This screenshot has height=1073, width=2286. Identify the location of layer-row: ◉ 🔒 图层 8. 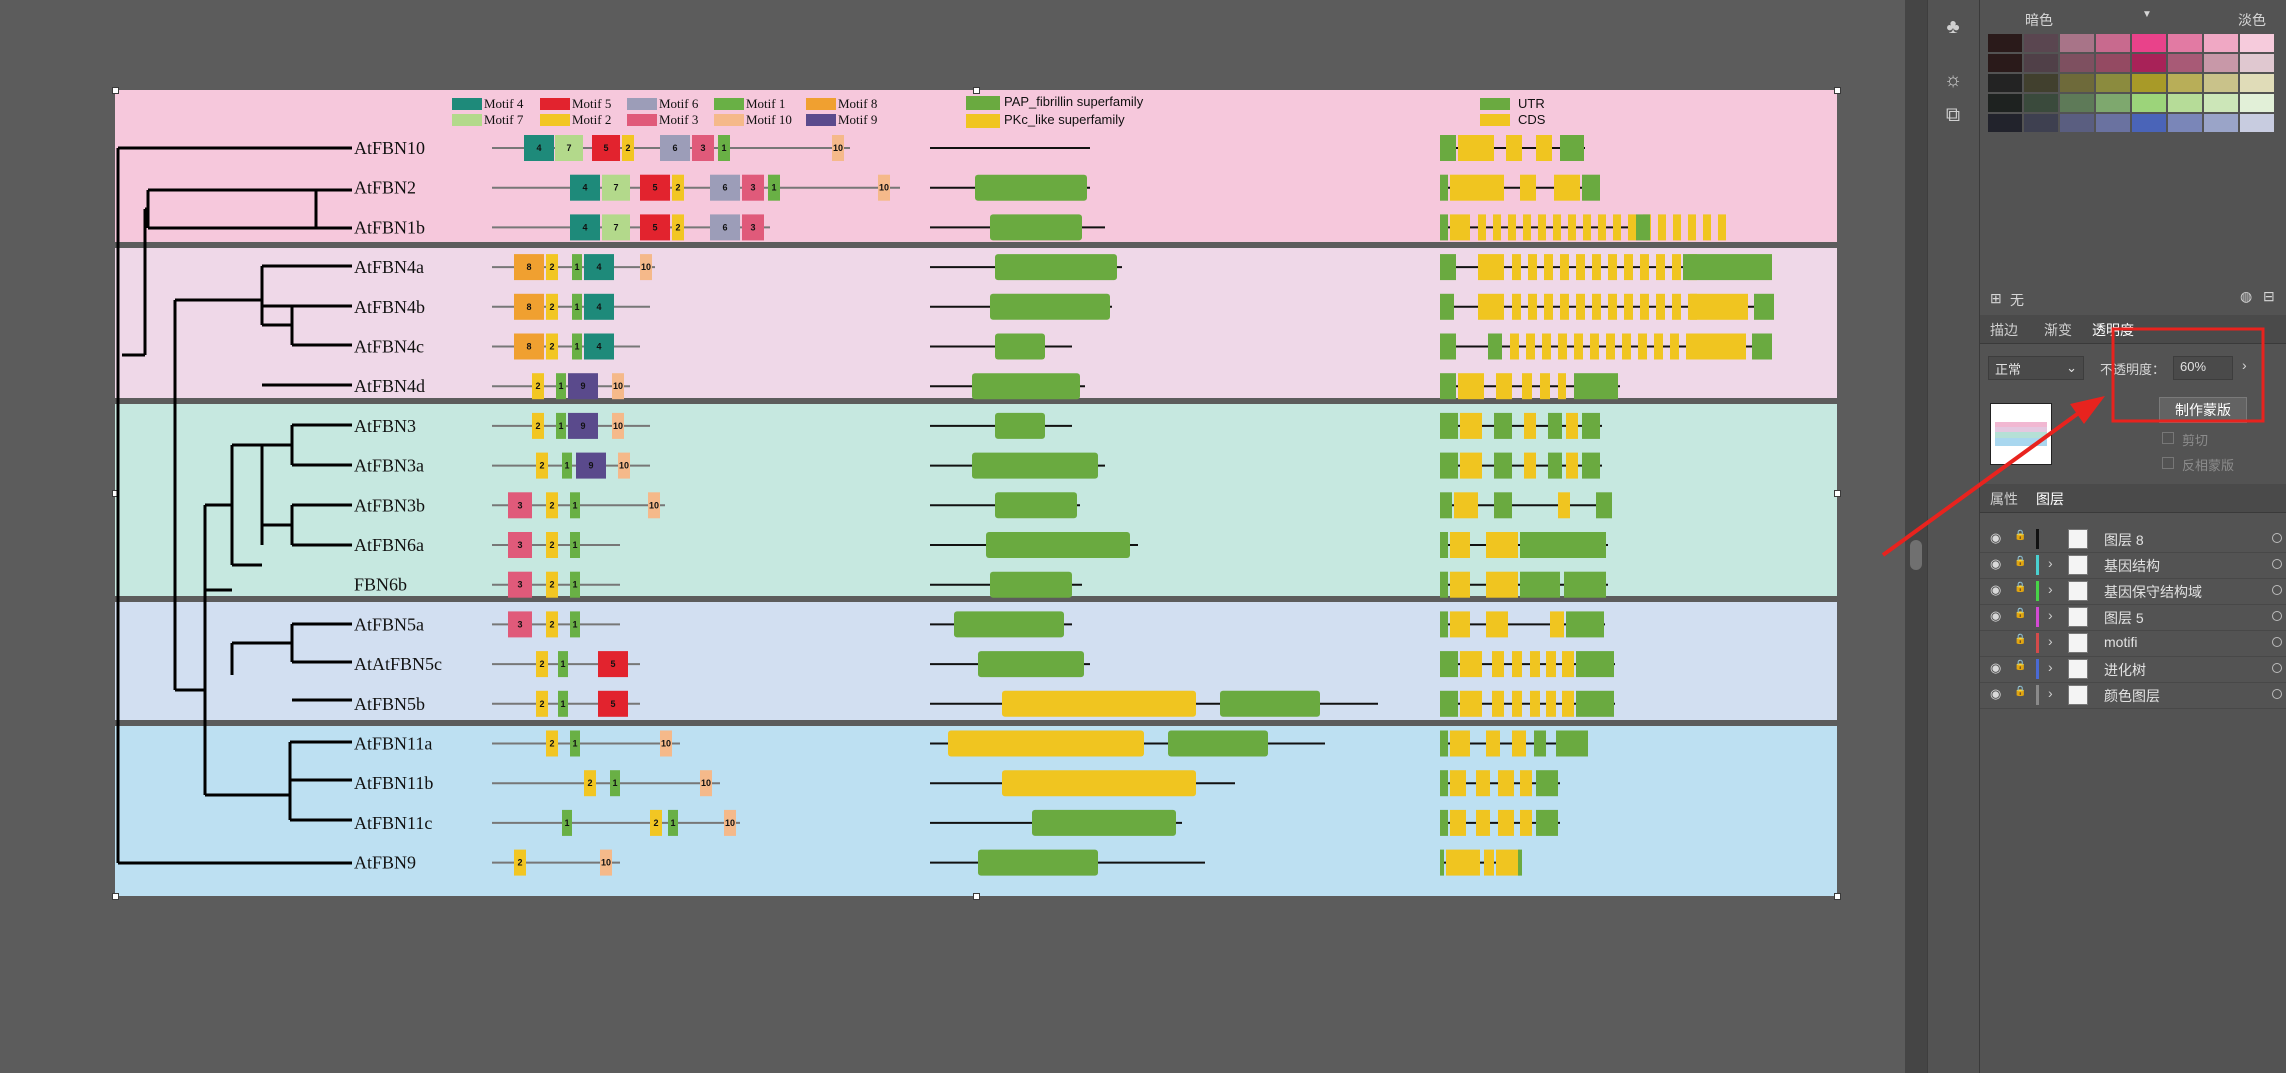
(2133, 539).